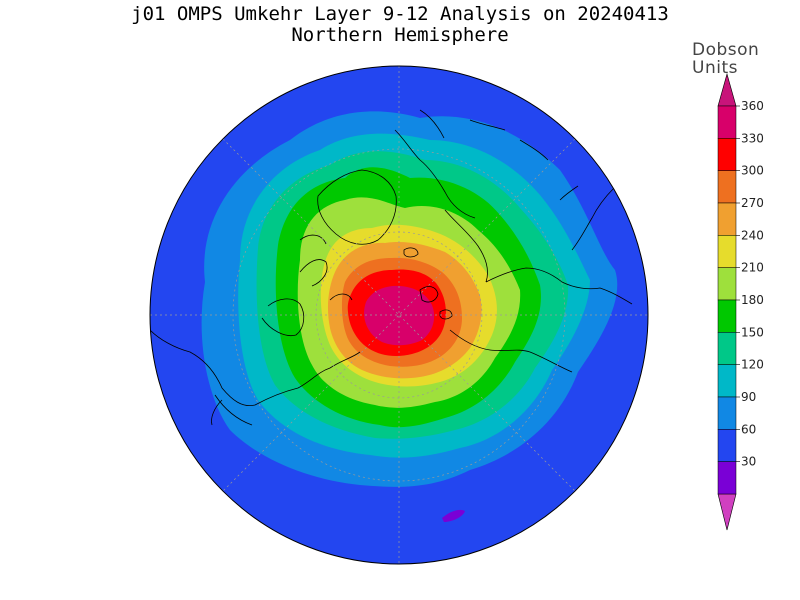 The image size is (800, 600). I want to click on colorbar-tick-label: 330, so click(752, 138).